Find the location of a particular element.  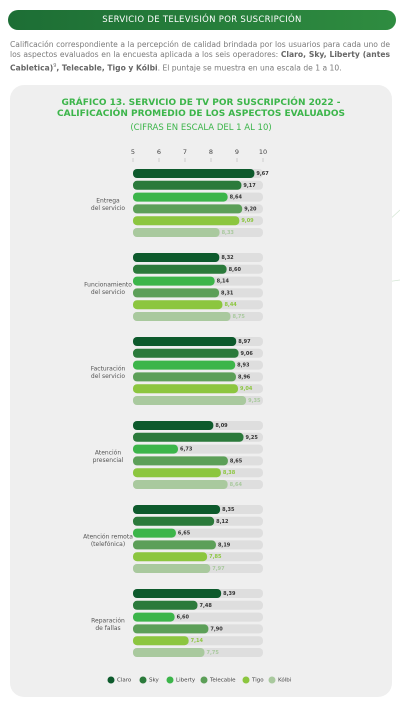

value-label: 7,97 is located at coordinates (218, 569).